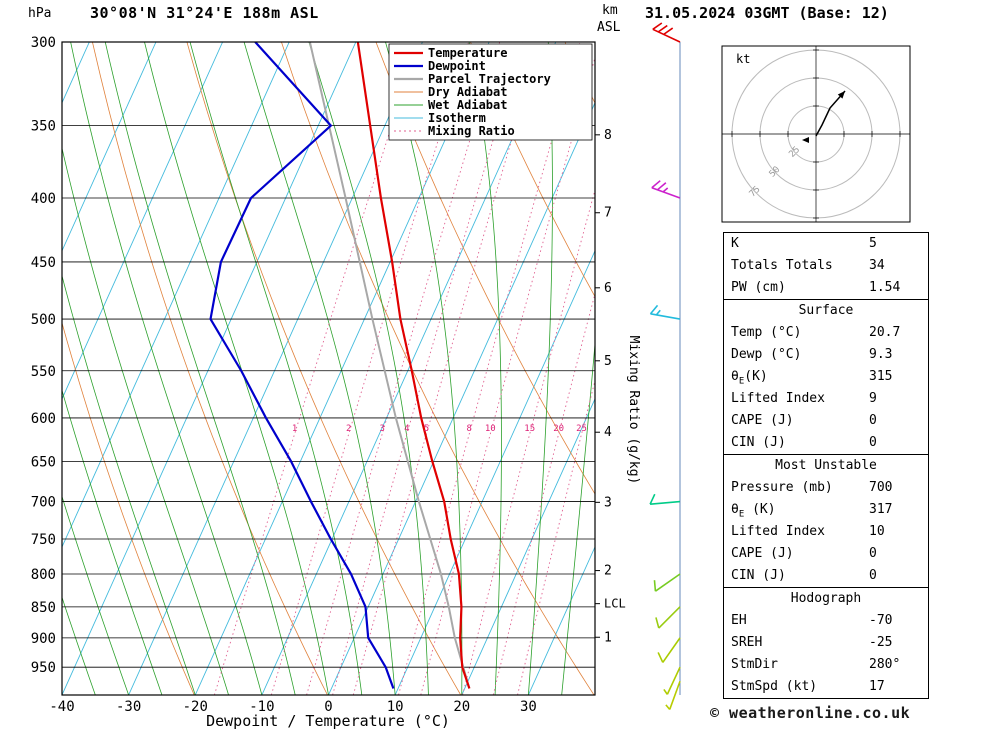  What do you see at coordinates (735, 243) in the screenshot?
I see `table-row-label: K` at bounding box center [735, 243].